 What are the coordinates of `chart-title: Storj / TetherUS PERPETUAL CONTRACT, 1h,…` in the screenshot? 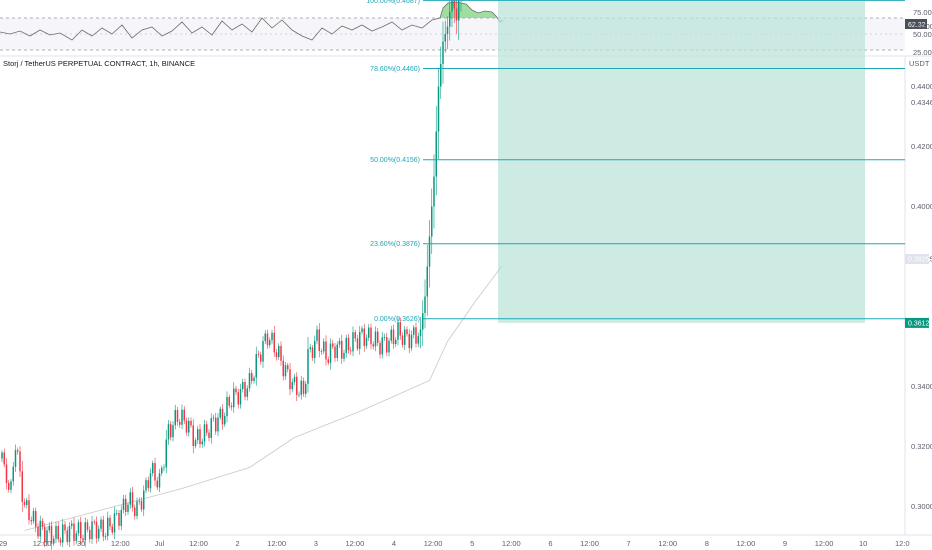 It's located at (99, 63).